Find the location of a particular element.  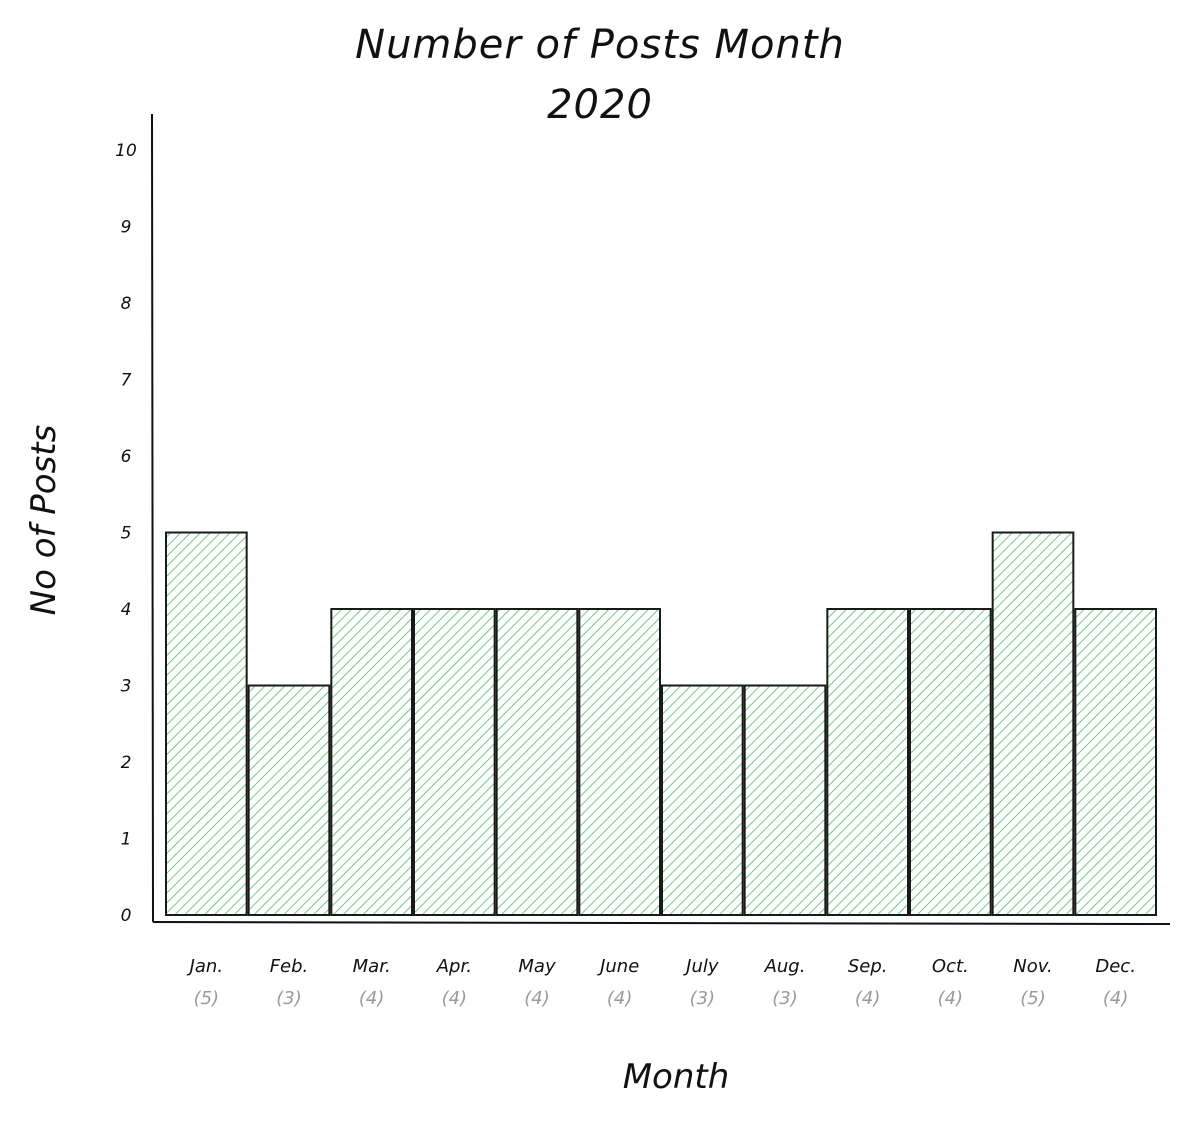

chart-title: Number of Posts Month is located at coordinates (600, 45).